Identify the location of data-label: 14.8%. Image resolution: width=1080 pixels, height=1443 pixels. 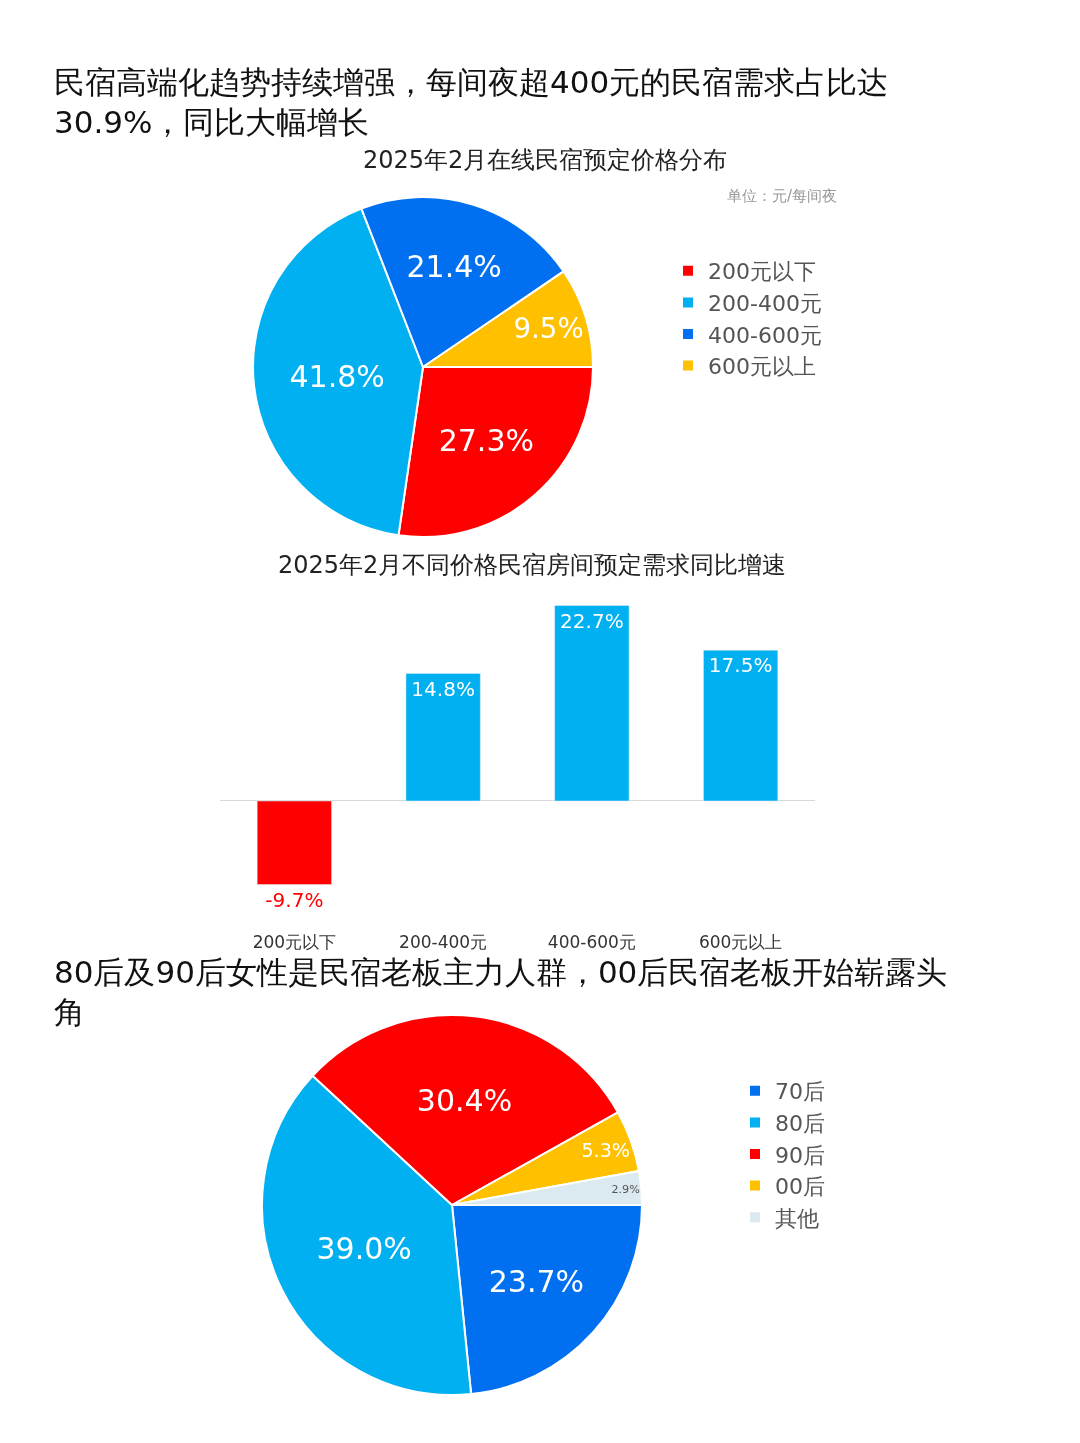
(443, 688).